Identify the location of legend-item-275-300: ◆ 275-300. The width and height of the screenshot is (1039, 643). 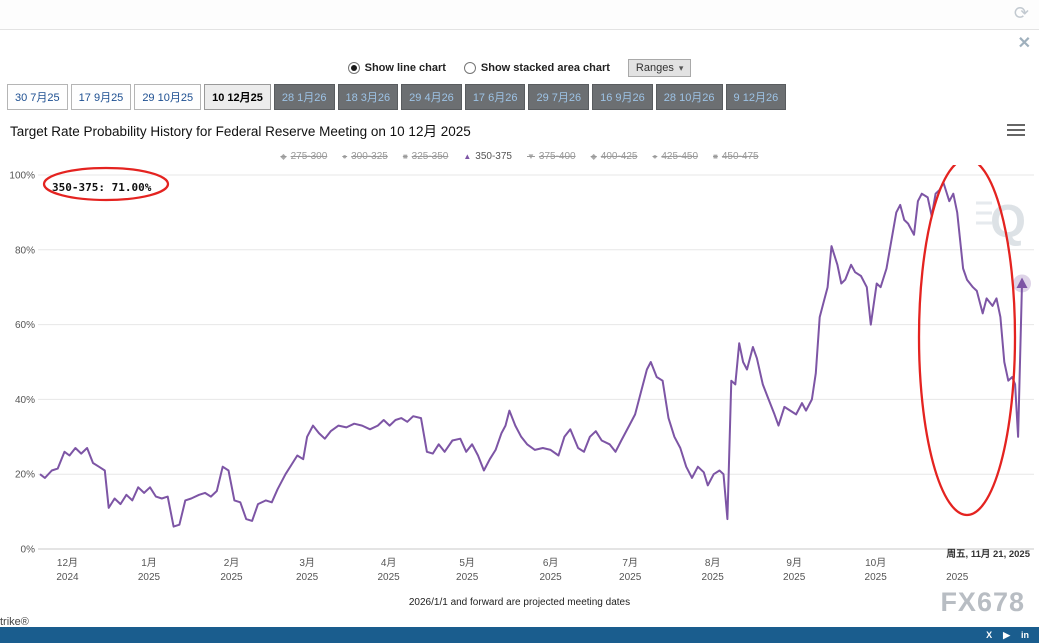
(303, 156).